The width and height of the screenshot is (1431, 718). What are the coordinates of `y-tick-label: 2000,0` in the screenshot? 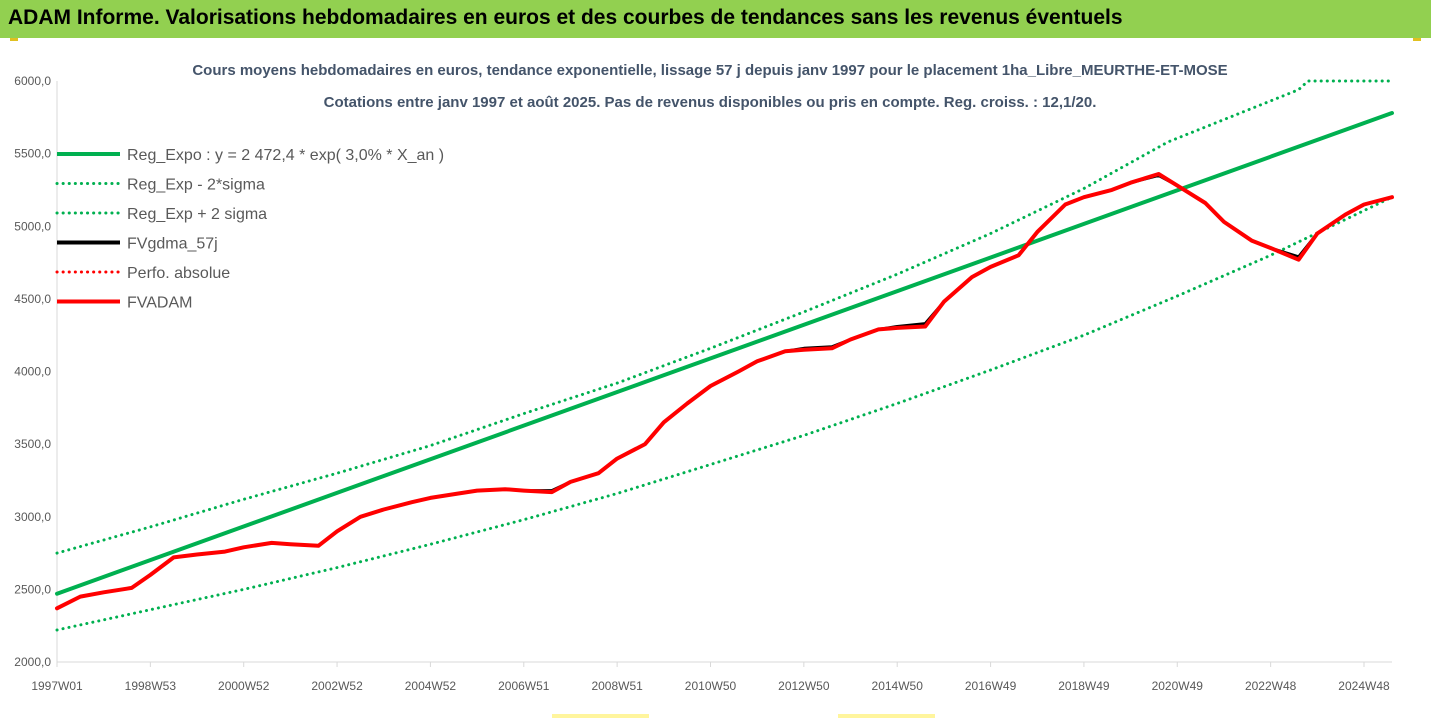 It's located at (32, 662).